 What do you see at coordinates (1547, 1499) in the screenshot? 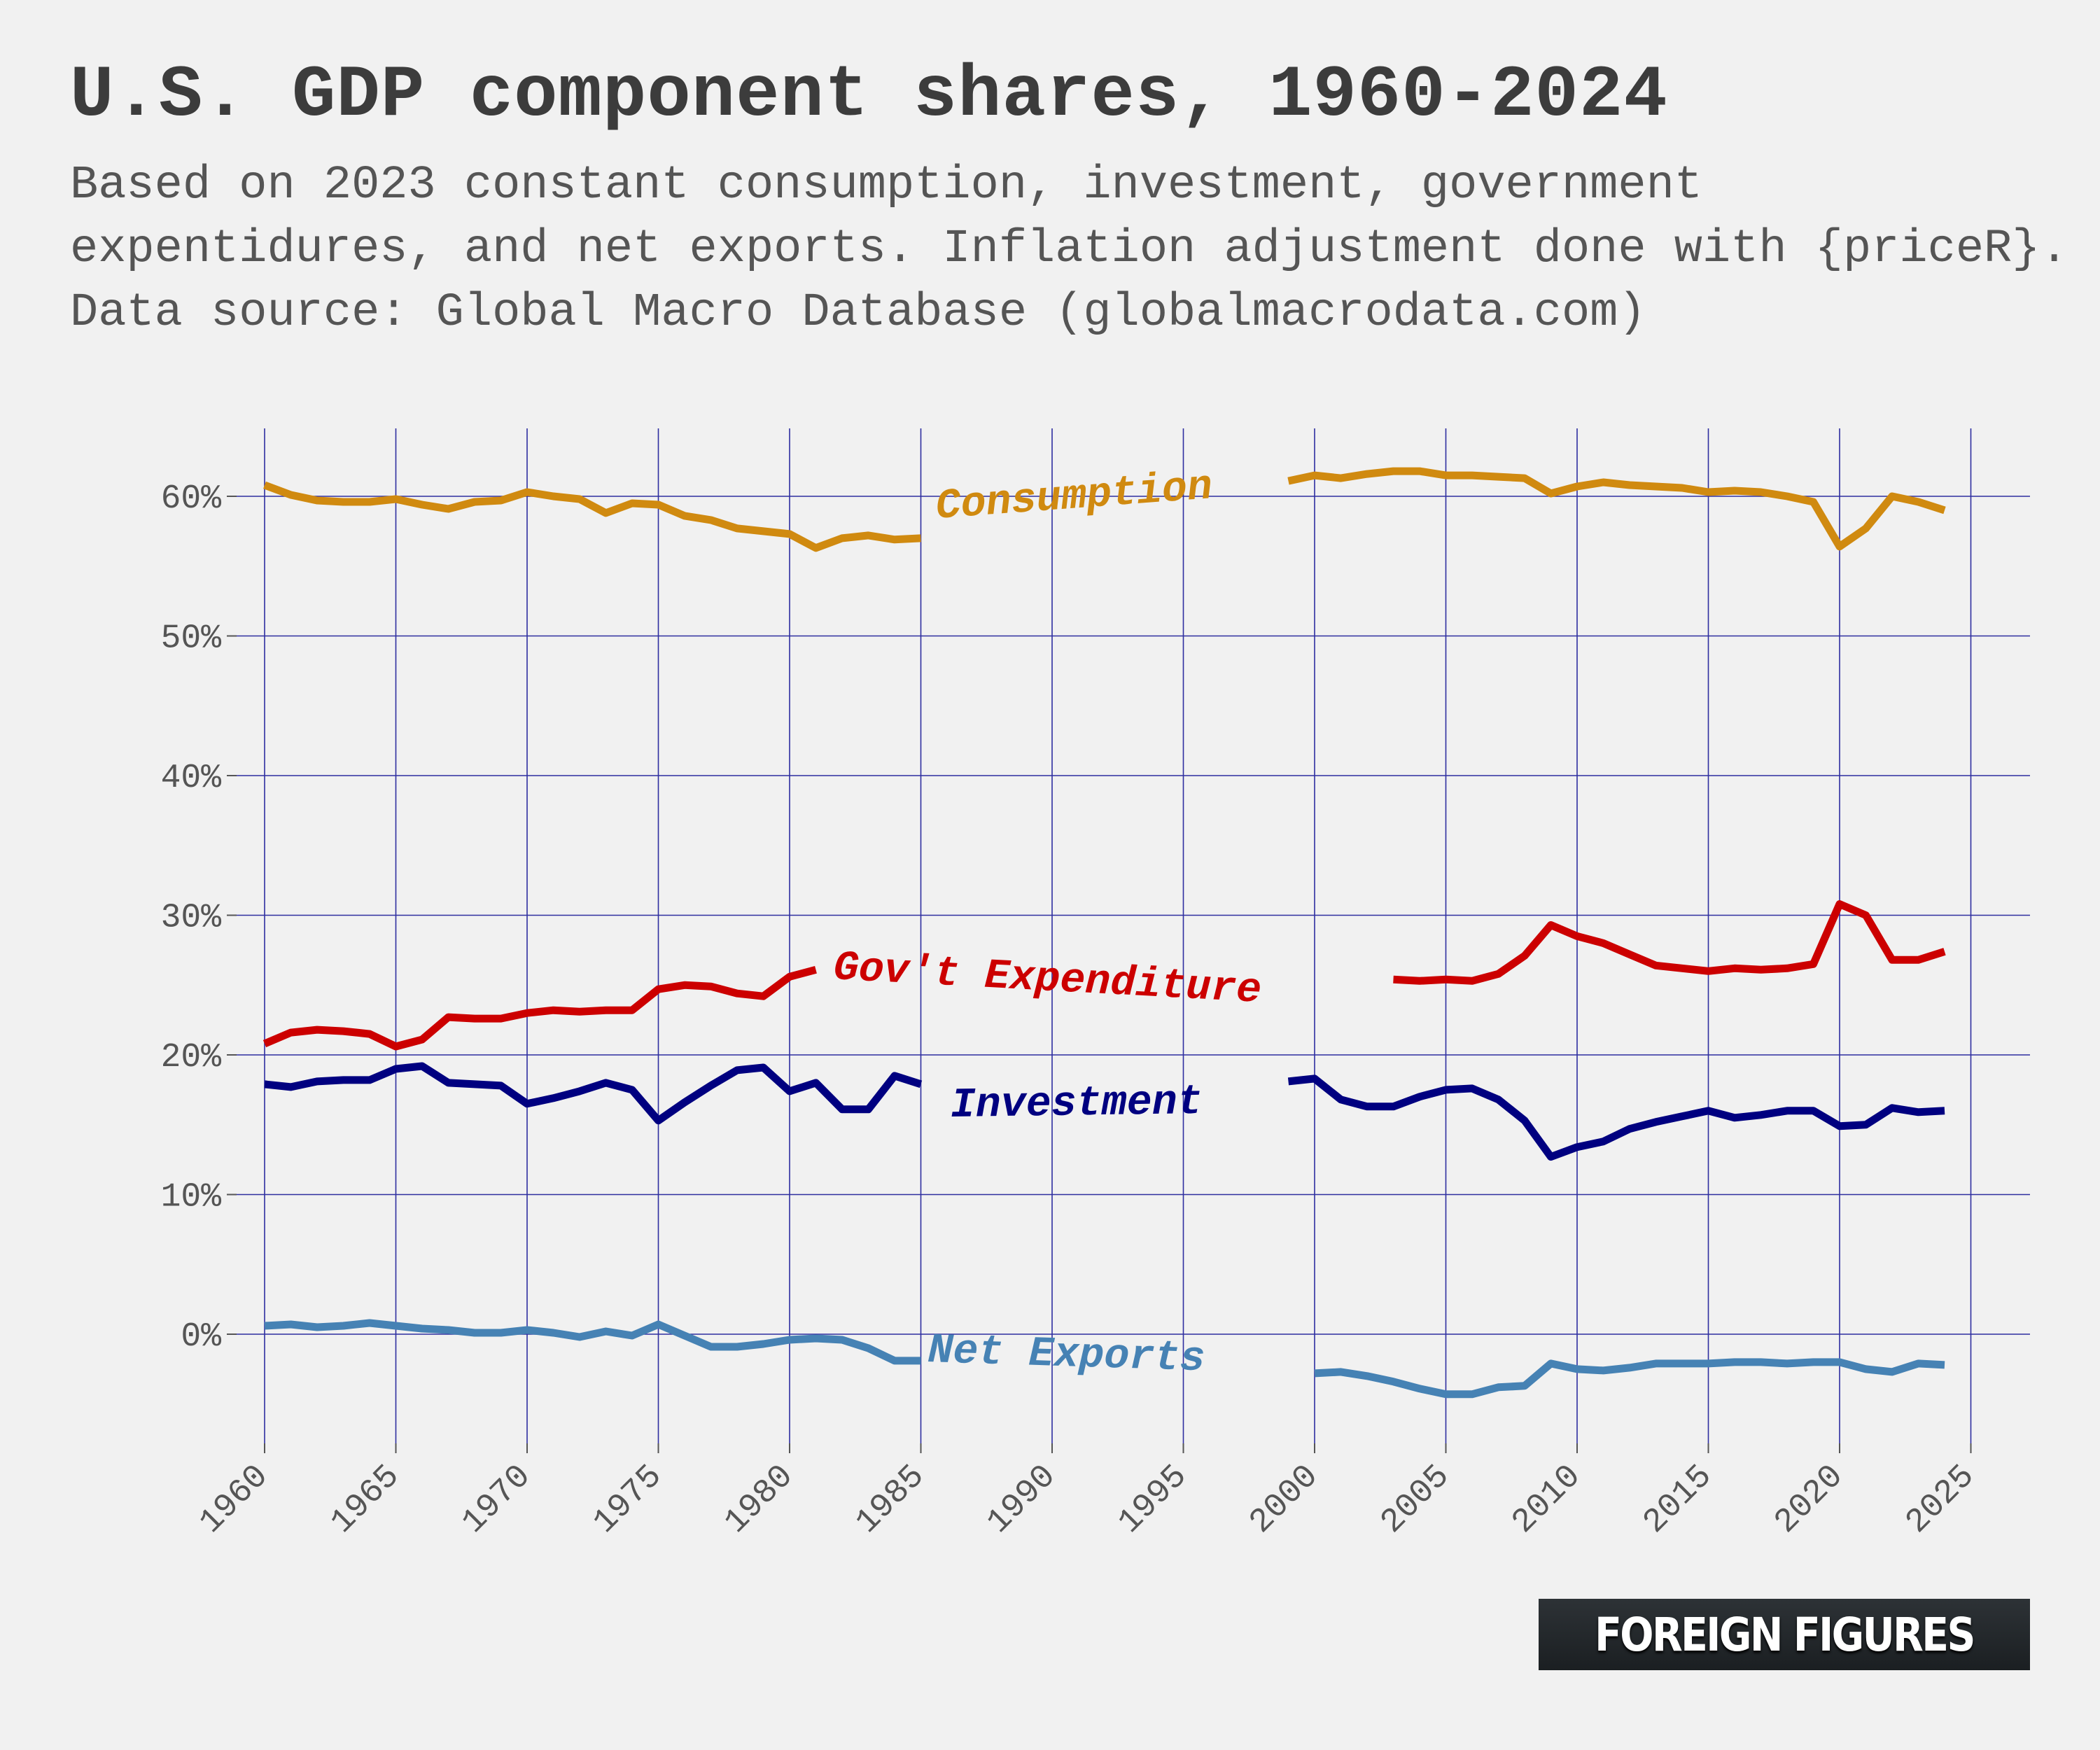
I see `x-tick-label: 2010` at bounding box center [1547, 1499].